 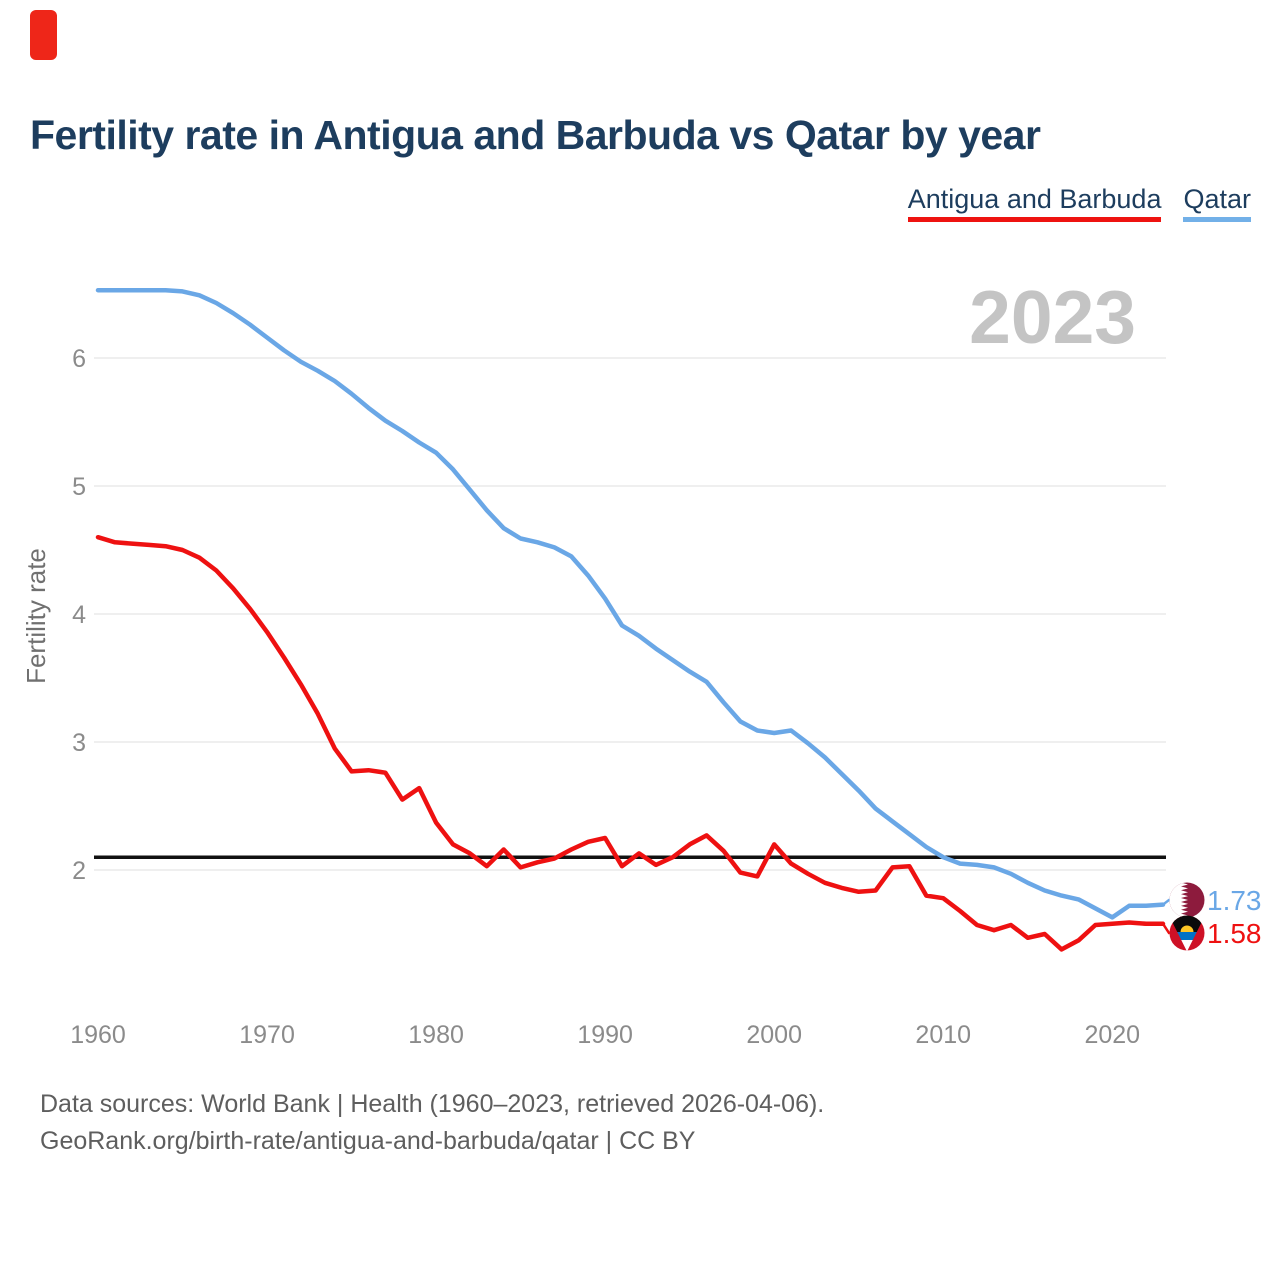 I want to click on y-tick-label: 3, so click(x=79, y=743).